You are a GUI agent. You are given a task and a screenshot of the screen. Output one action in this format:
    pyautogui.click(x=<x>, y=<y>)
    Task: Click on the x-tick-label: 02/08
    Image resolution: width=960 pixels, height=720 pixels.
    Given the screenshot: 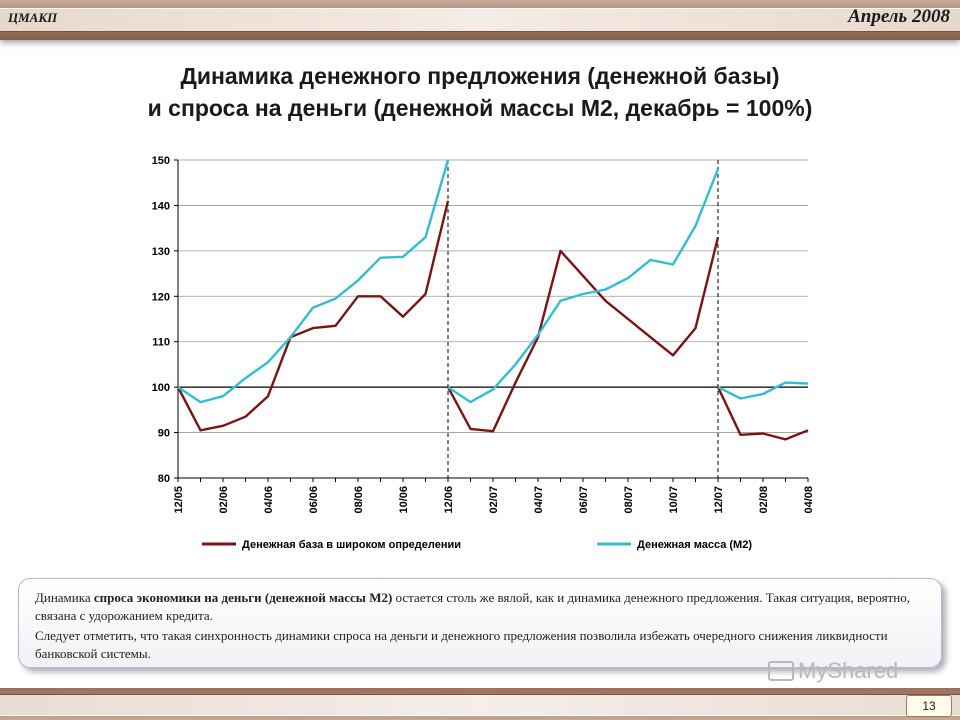 What is the action you would take?
    pyautogui.click(x=764, y=500)
    